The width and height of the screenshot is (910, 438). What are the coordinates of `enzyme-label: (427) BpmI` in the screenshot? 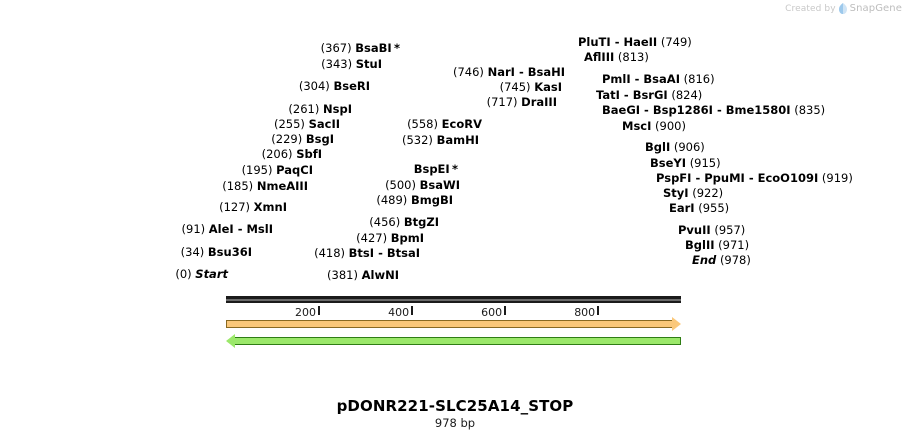 It's located at (212, 238).